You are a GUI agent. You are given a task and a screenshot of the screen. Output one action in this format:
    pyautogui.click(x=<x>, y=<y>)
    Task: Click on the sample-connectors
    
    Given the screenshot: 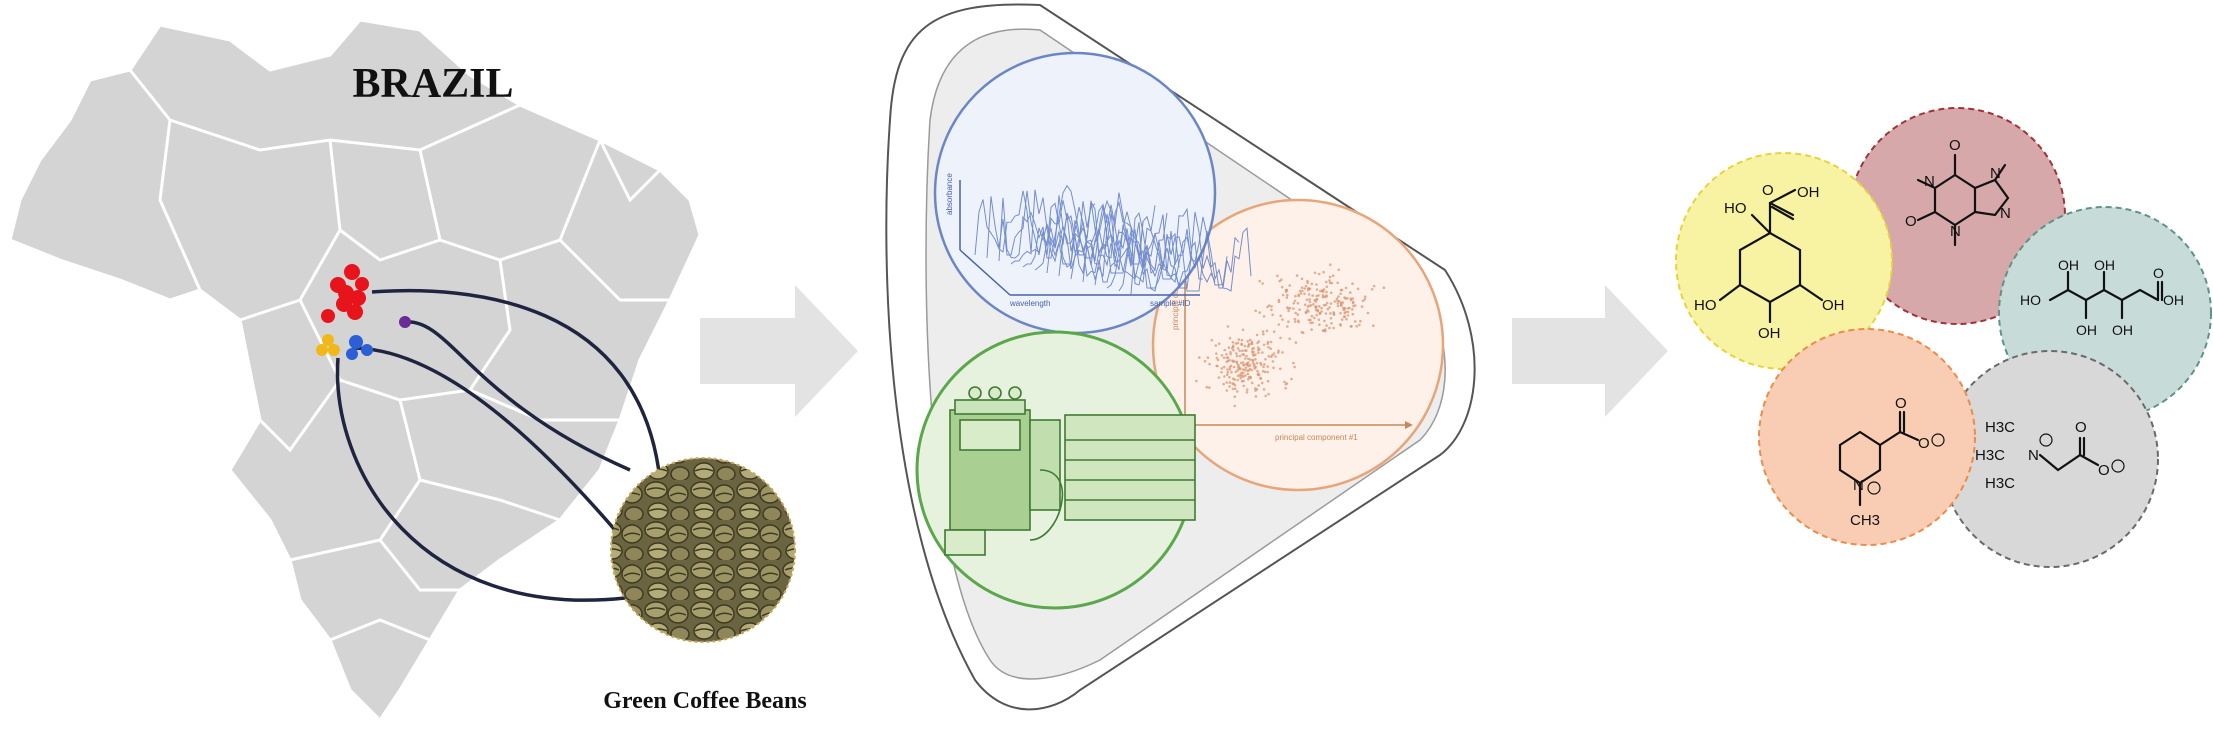 What is the action you would take?
    pyautogui.click(x=498, y=445)
    